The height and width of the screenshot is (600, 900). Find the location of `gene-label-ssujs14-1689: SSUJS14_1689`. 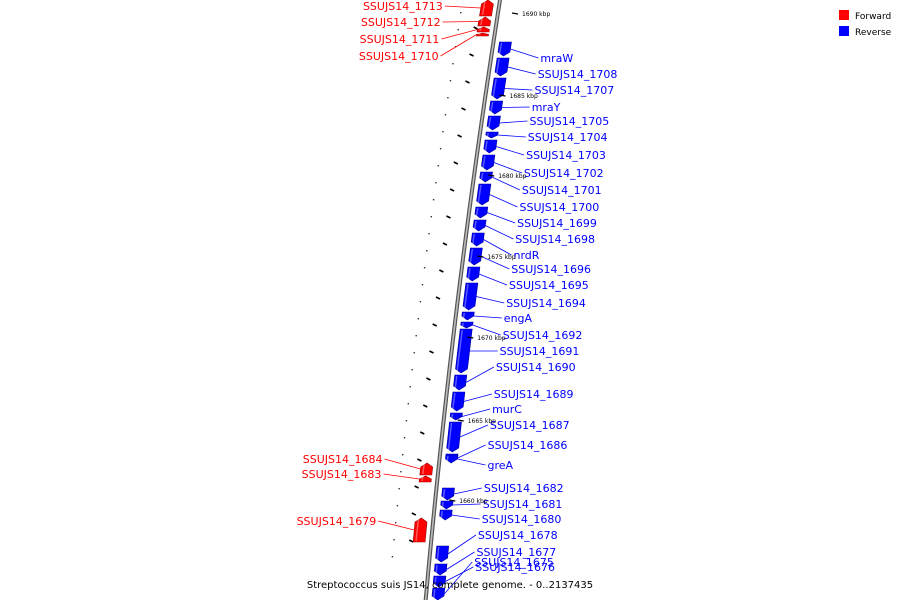

gene-label-ssujs14-1689: SSUJS14_1689 is located at coordinates (534, 394).